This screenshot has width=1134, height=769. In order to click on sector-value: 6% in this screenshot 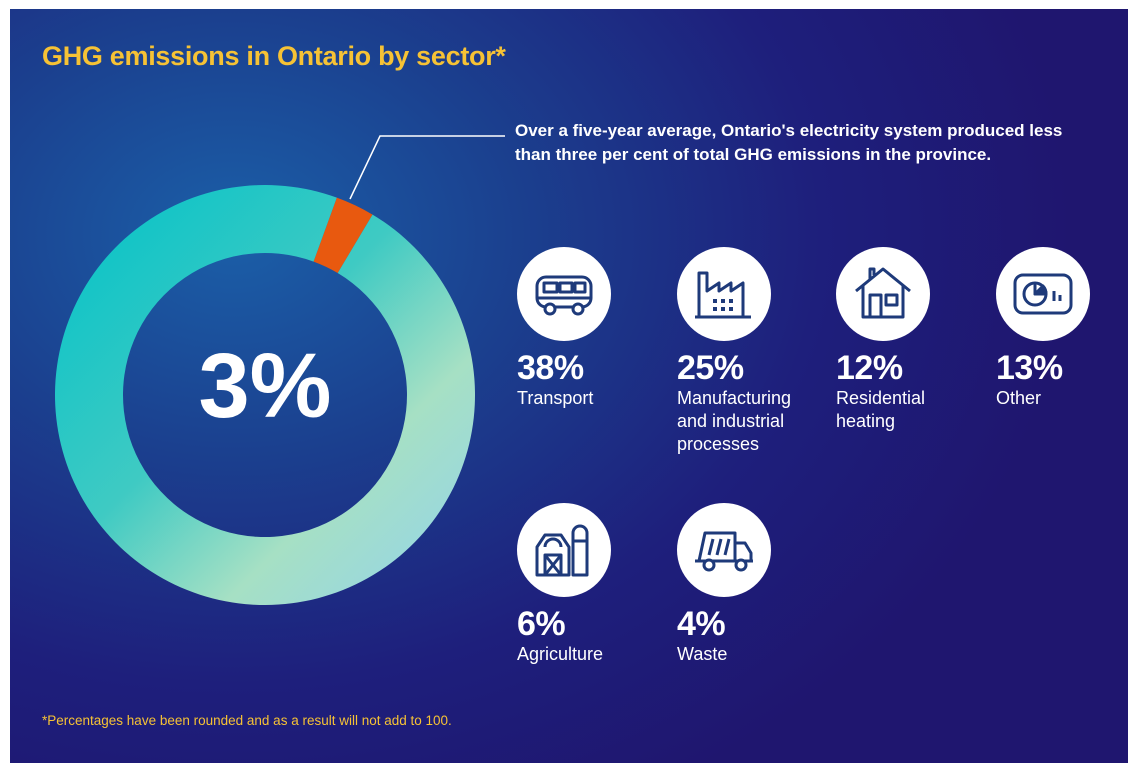, I will do `click(592, 624)`.